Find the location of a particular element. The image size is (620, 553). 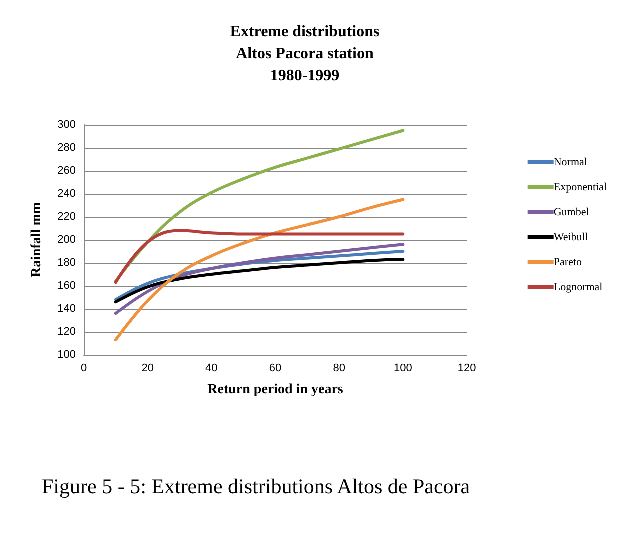

x-tick-label: 20 is located at coordinates (148, 368).